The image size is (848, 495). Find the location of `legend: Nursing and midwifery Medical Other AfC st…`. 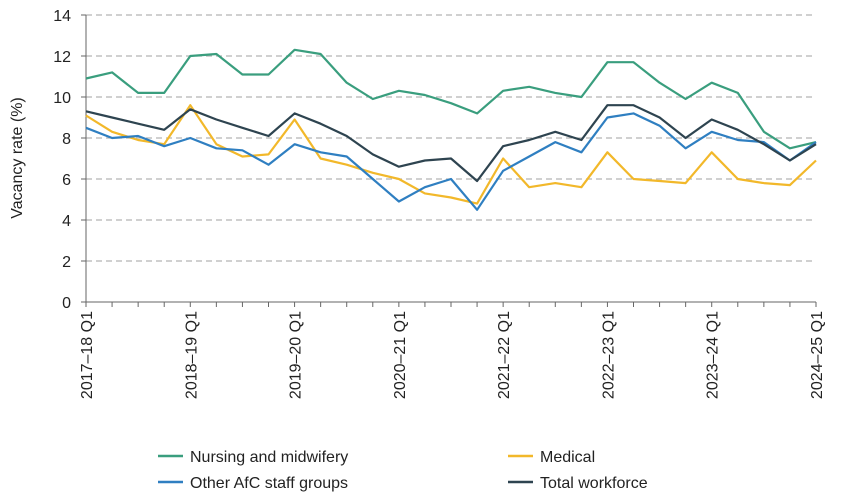

legend: Nursing and midwifery Medical Other AfC st… is located at coordinates (403, 470).